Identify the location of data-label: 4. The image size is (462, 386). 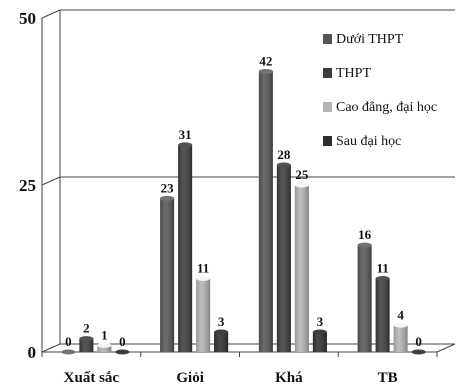
(400, 314).